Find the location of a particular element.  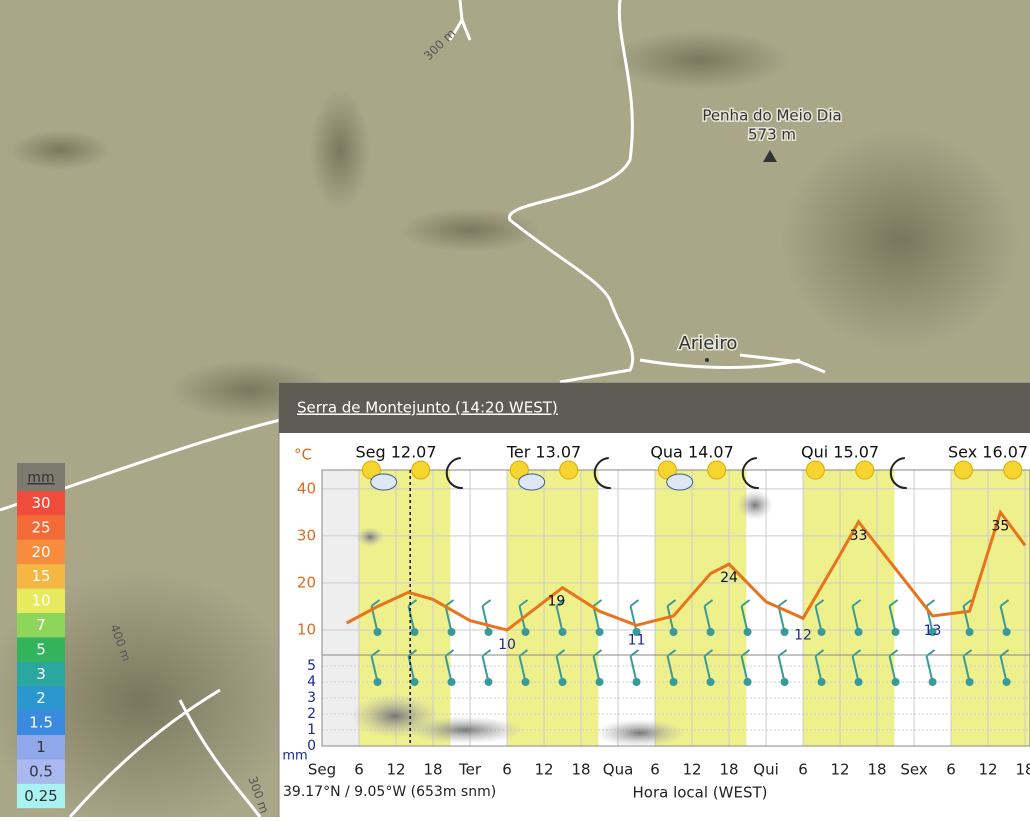

temp-label: 24 is located at coordinates (729, 578).